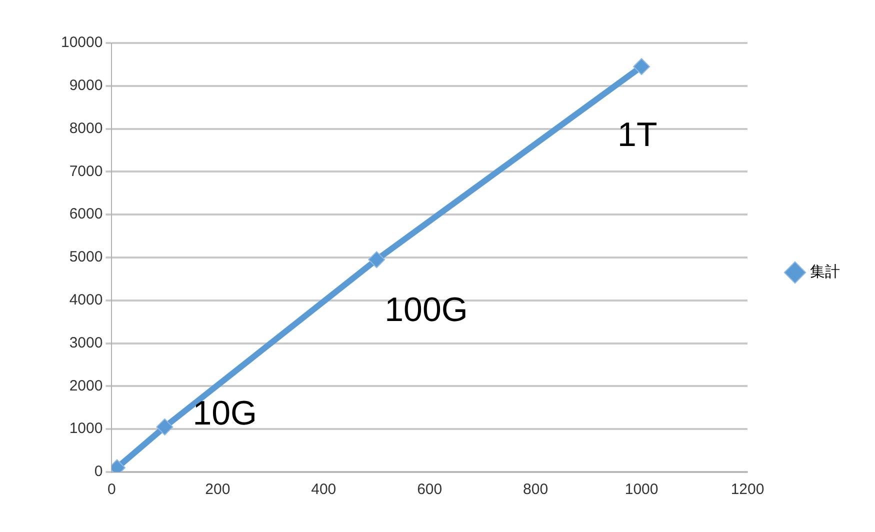  What do you see at coordinates (224, 413) in the screenshot?
I see `annotation: 10G` at bounding box center [224, 413].